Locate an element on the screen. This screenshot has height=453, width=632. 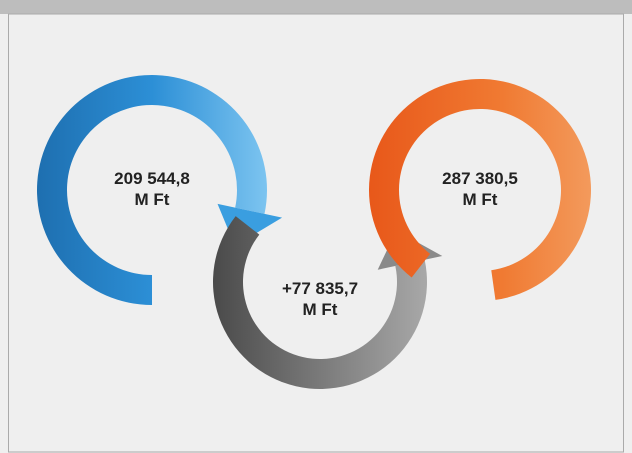
node-value: 287 380,5 is located at coordinates (480, 178).